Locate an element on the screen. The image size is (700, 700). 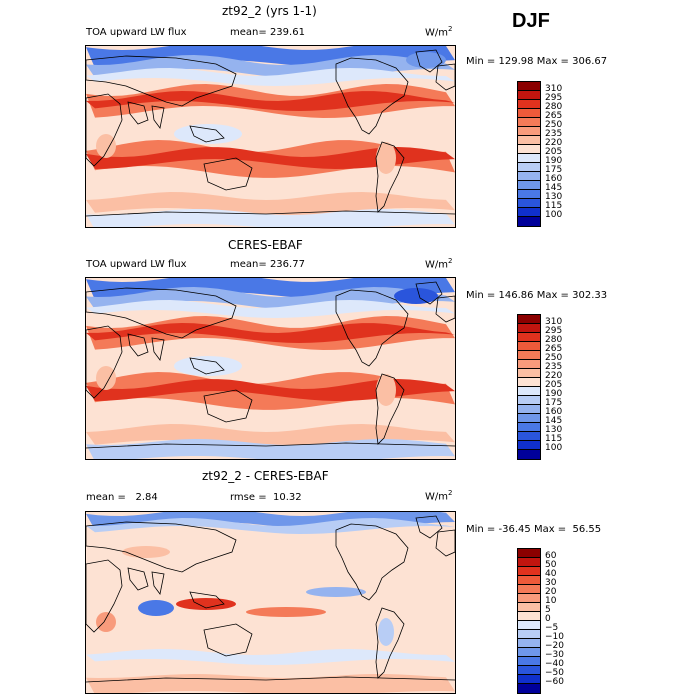
colorbar-tick-label: 175 is located at coordinates (554, 403).